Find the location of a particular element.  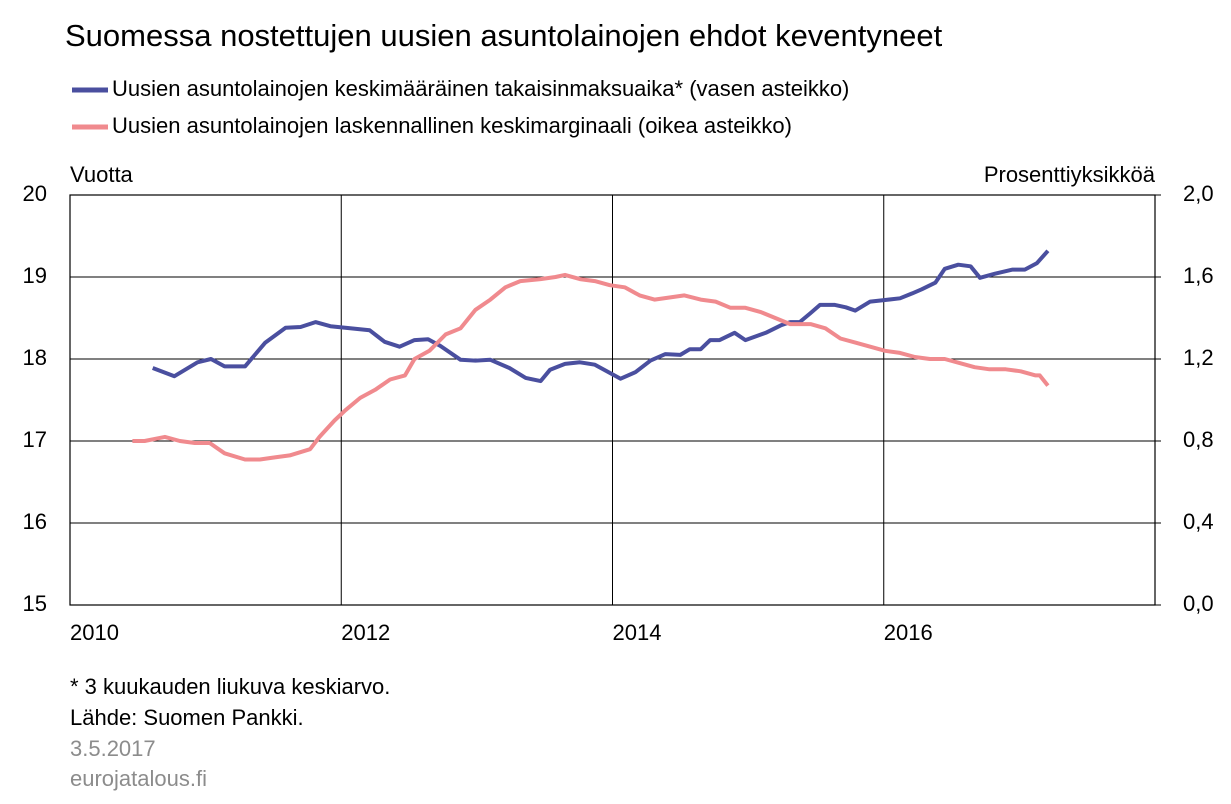

y-axis-label: Vuotta is located at coordinates (102, 174).